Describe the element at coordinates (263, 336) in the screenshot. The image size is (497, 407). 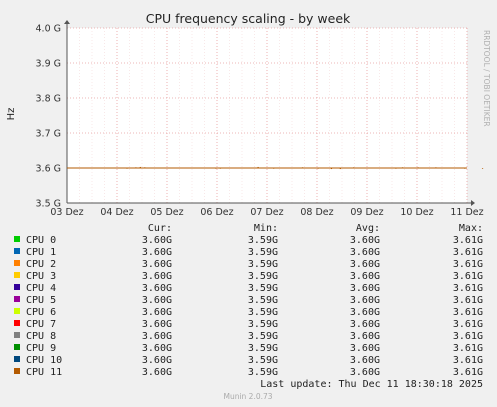
I see `legend-min-cpu-8: 3.59G` at that location.